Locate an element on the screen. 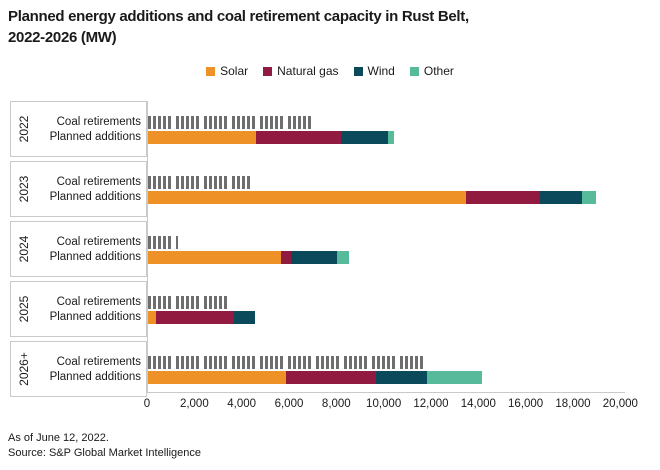 The image size is (660, 470). year-label-2025: 2025 is located at coordinates (24, 309).